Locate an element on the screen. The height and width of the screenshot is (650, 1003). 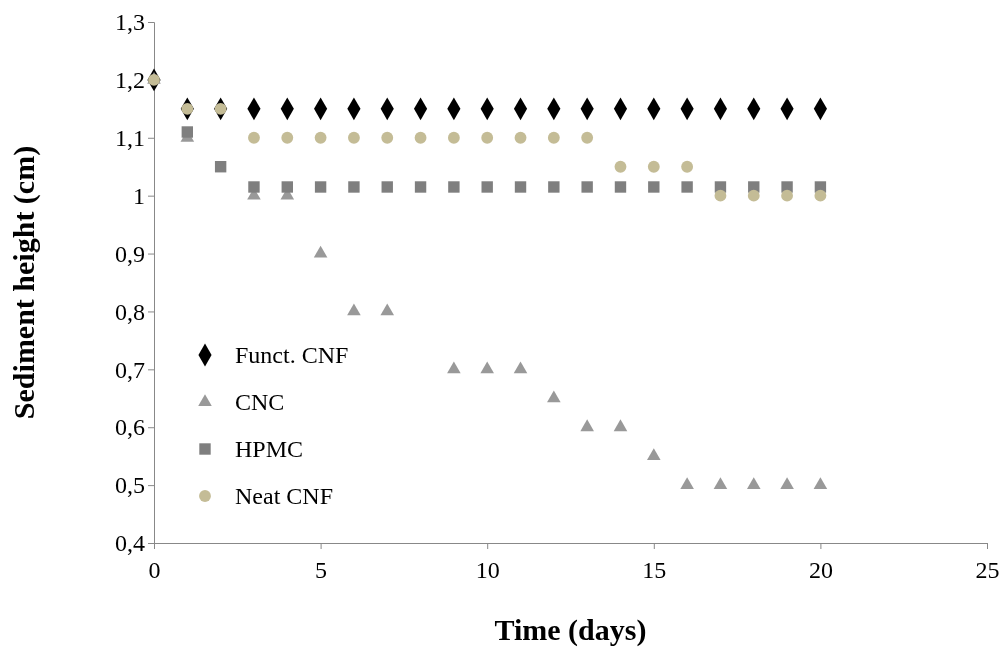
legend-label: CNC is located at coordinates (260, 402).